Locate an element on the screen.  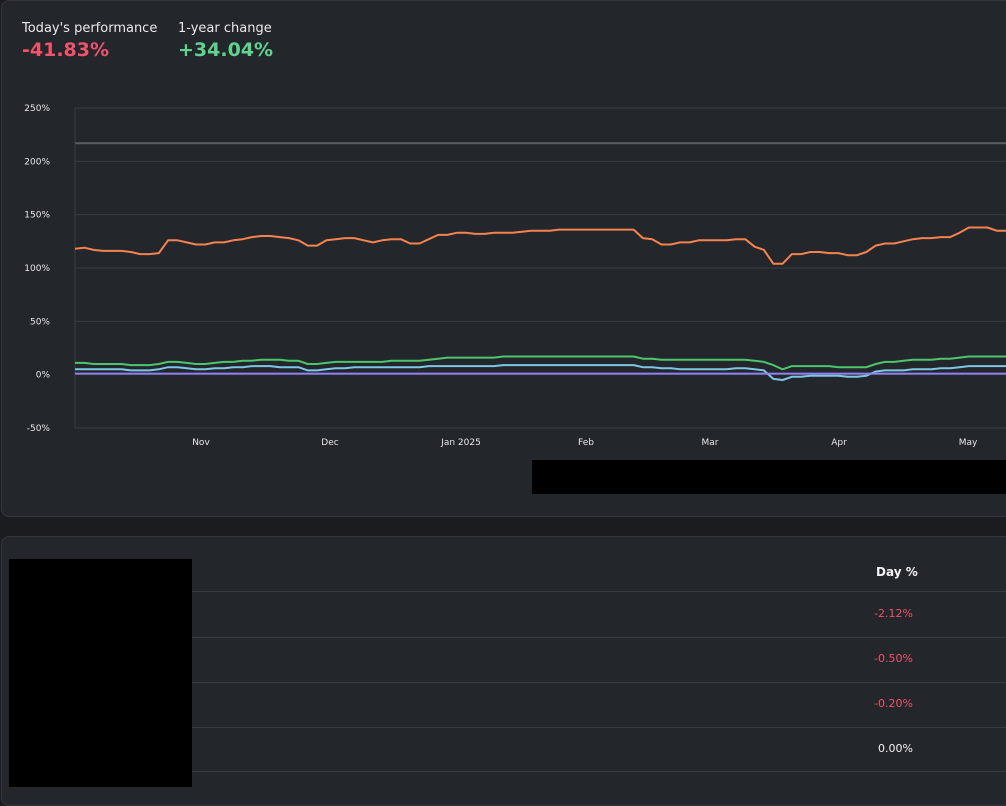
y-tick-label: -50% is located at coordinates (39, 429).